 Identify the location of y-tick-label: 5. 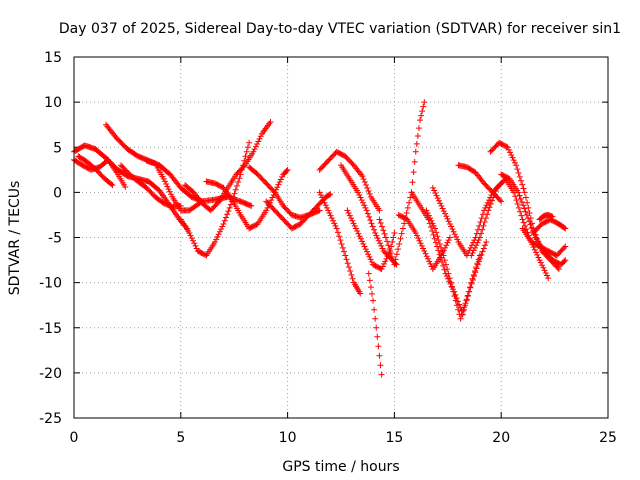
(57, 148).